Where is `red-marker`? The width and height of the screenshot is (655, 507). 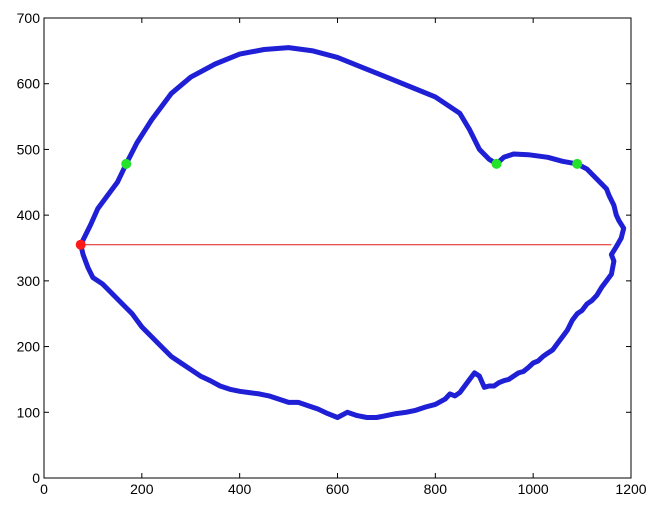
red-marker is located at coordinates (80, 244).